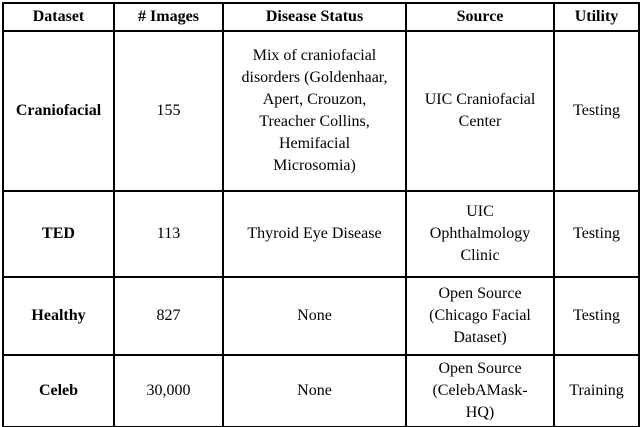 This screenshot has width=640, height=427. I want to click on cell-source: Open Source (CelebAMask- HQ), so click(480, 390).